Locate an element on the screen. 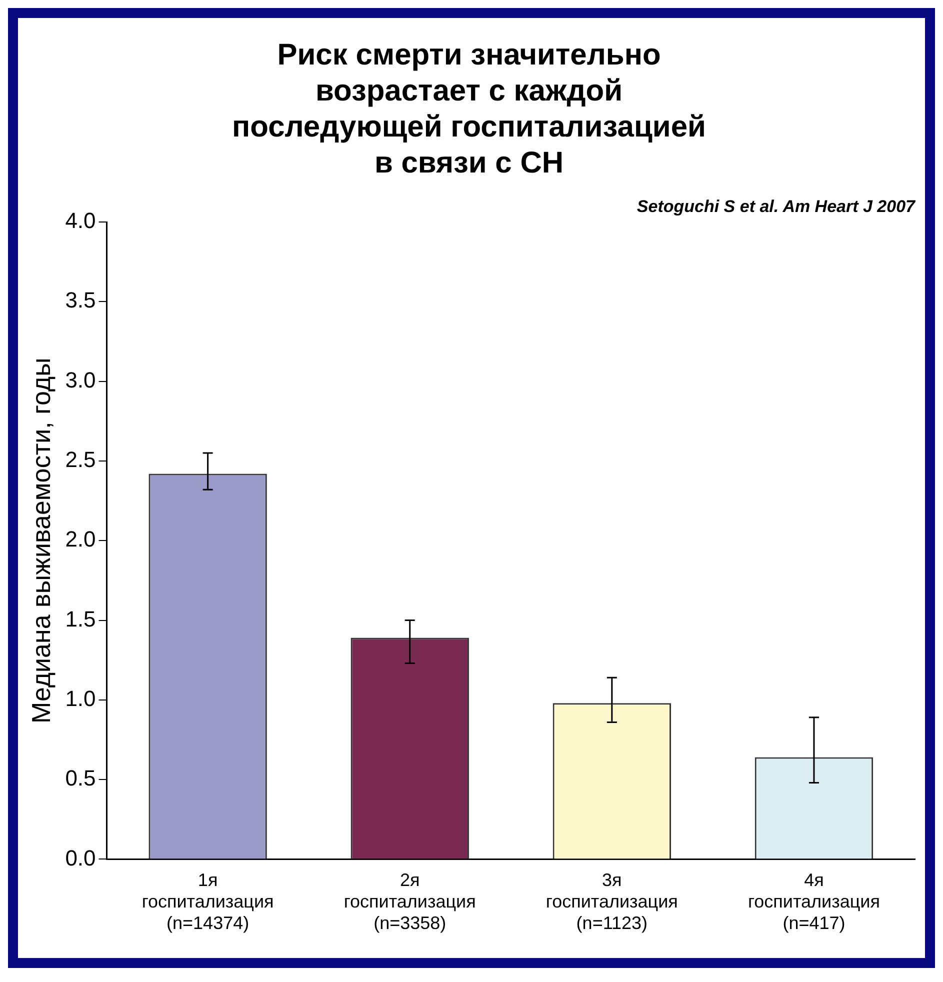  y-tick-label: 1.5 is located at coordinates (80, 619).